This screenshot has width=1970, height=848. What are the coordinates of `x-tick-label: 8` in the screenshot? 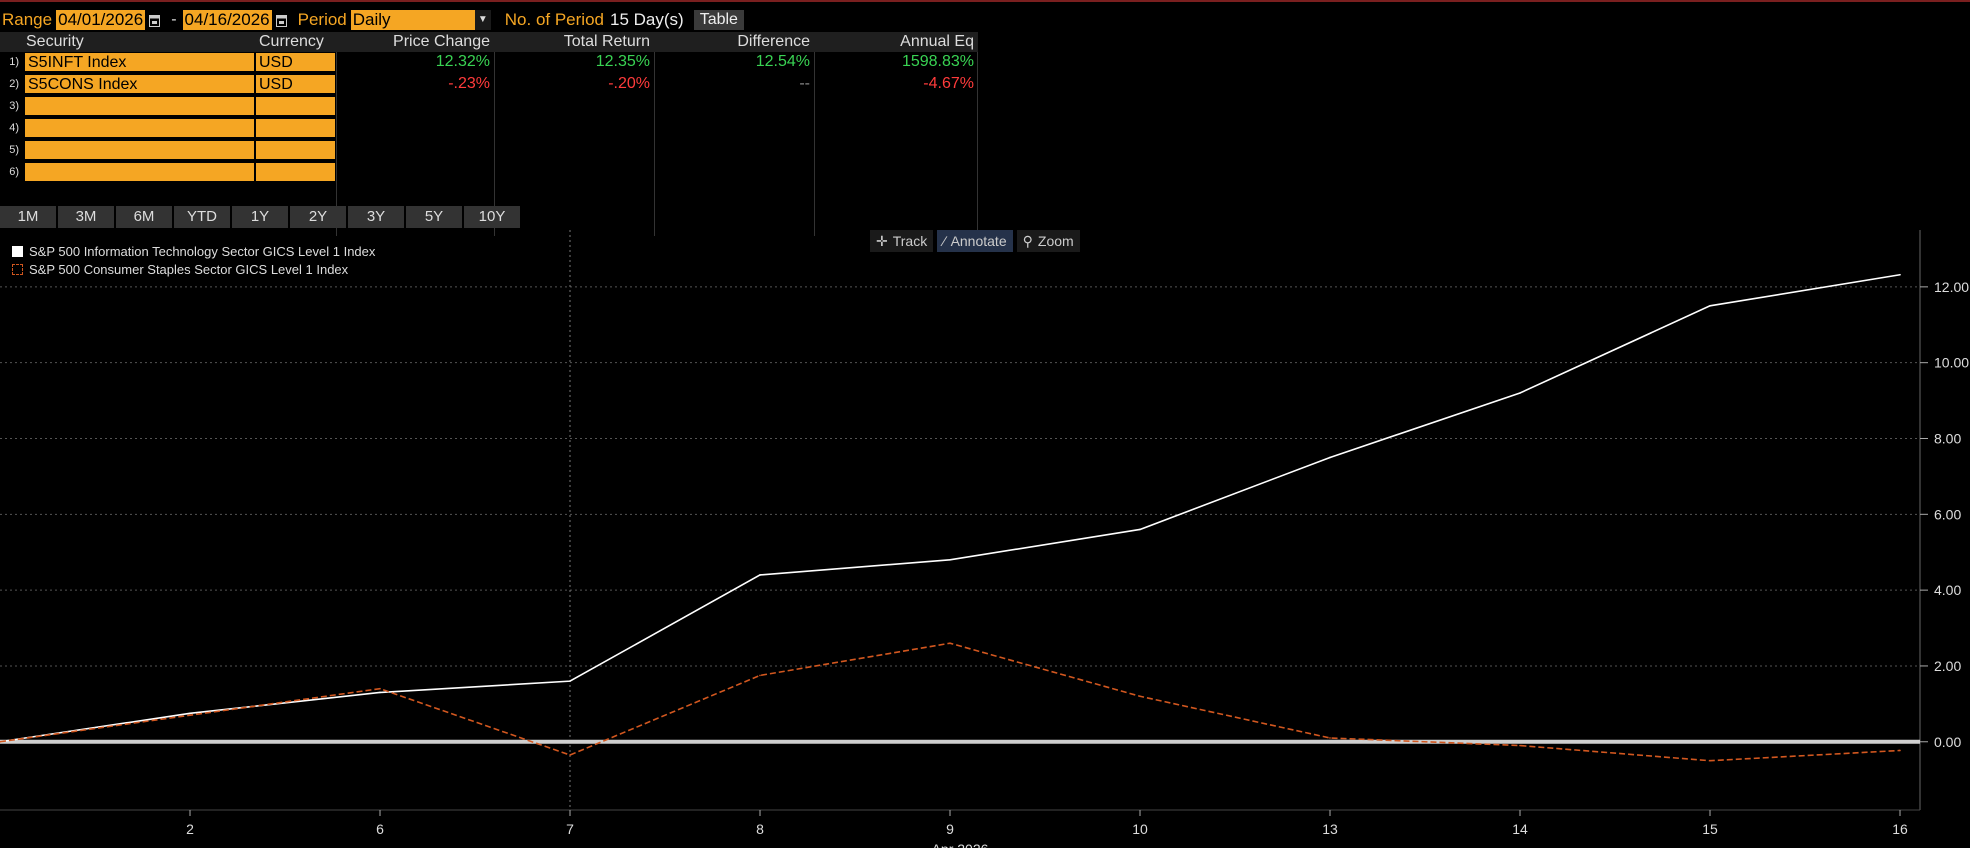 It's located at (760, 829).